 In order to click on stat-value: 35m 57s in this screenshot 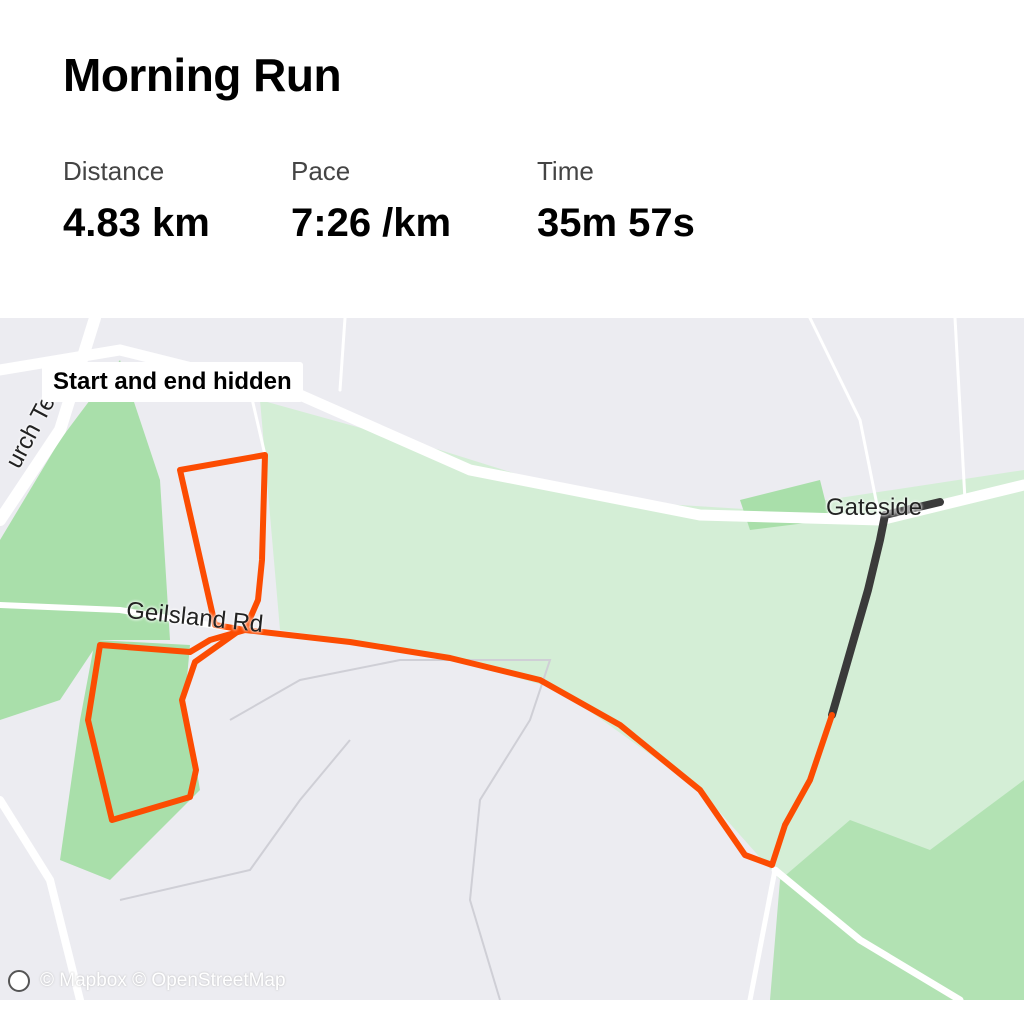, I will do `click(616, 223)`.